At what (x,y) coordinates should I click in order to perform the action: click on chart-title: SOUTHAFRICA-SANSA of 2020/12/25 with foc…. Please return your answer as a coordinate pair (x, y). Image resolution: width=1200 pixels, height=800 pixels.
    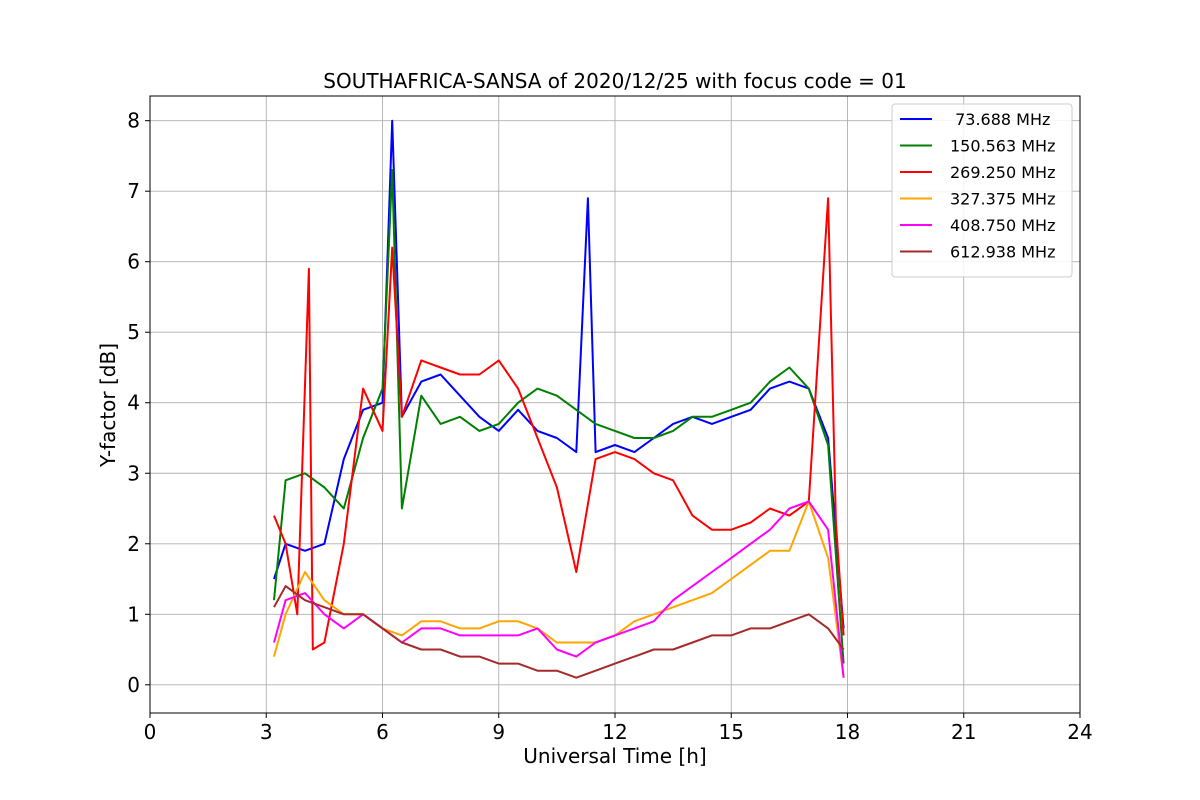
    Looking at the image, I should click on (615, 81).